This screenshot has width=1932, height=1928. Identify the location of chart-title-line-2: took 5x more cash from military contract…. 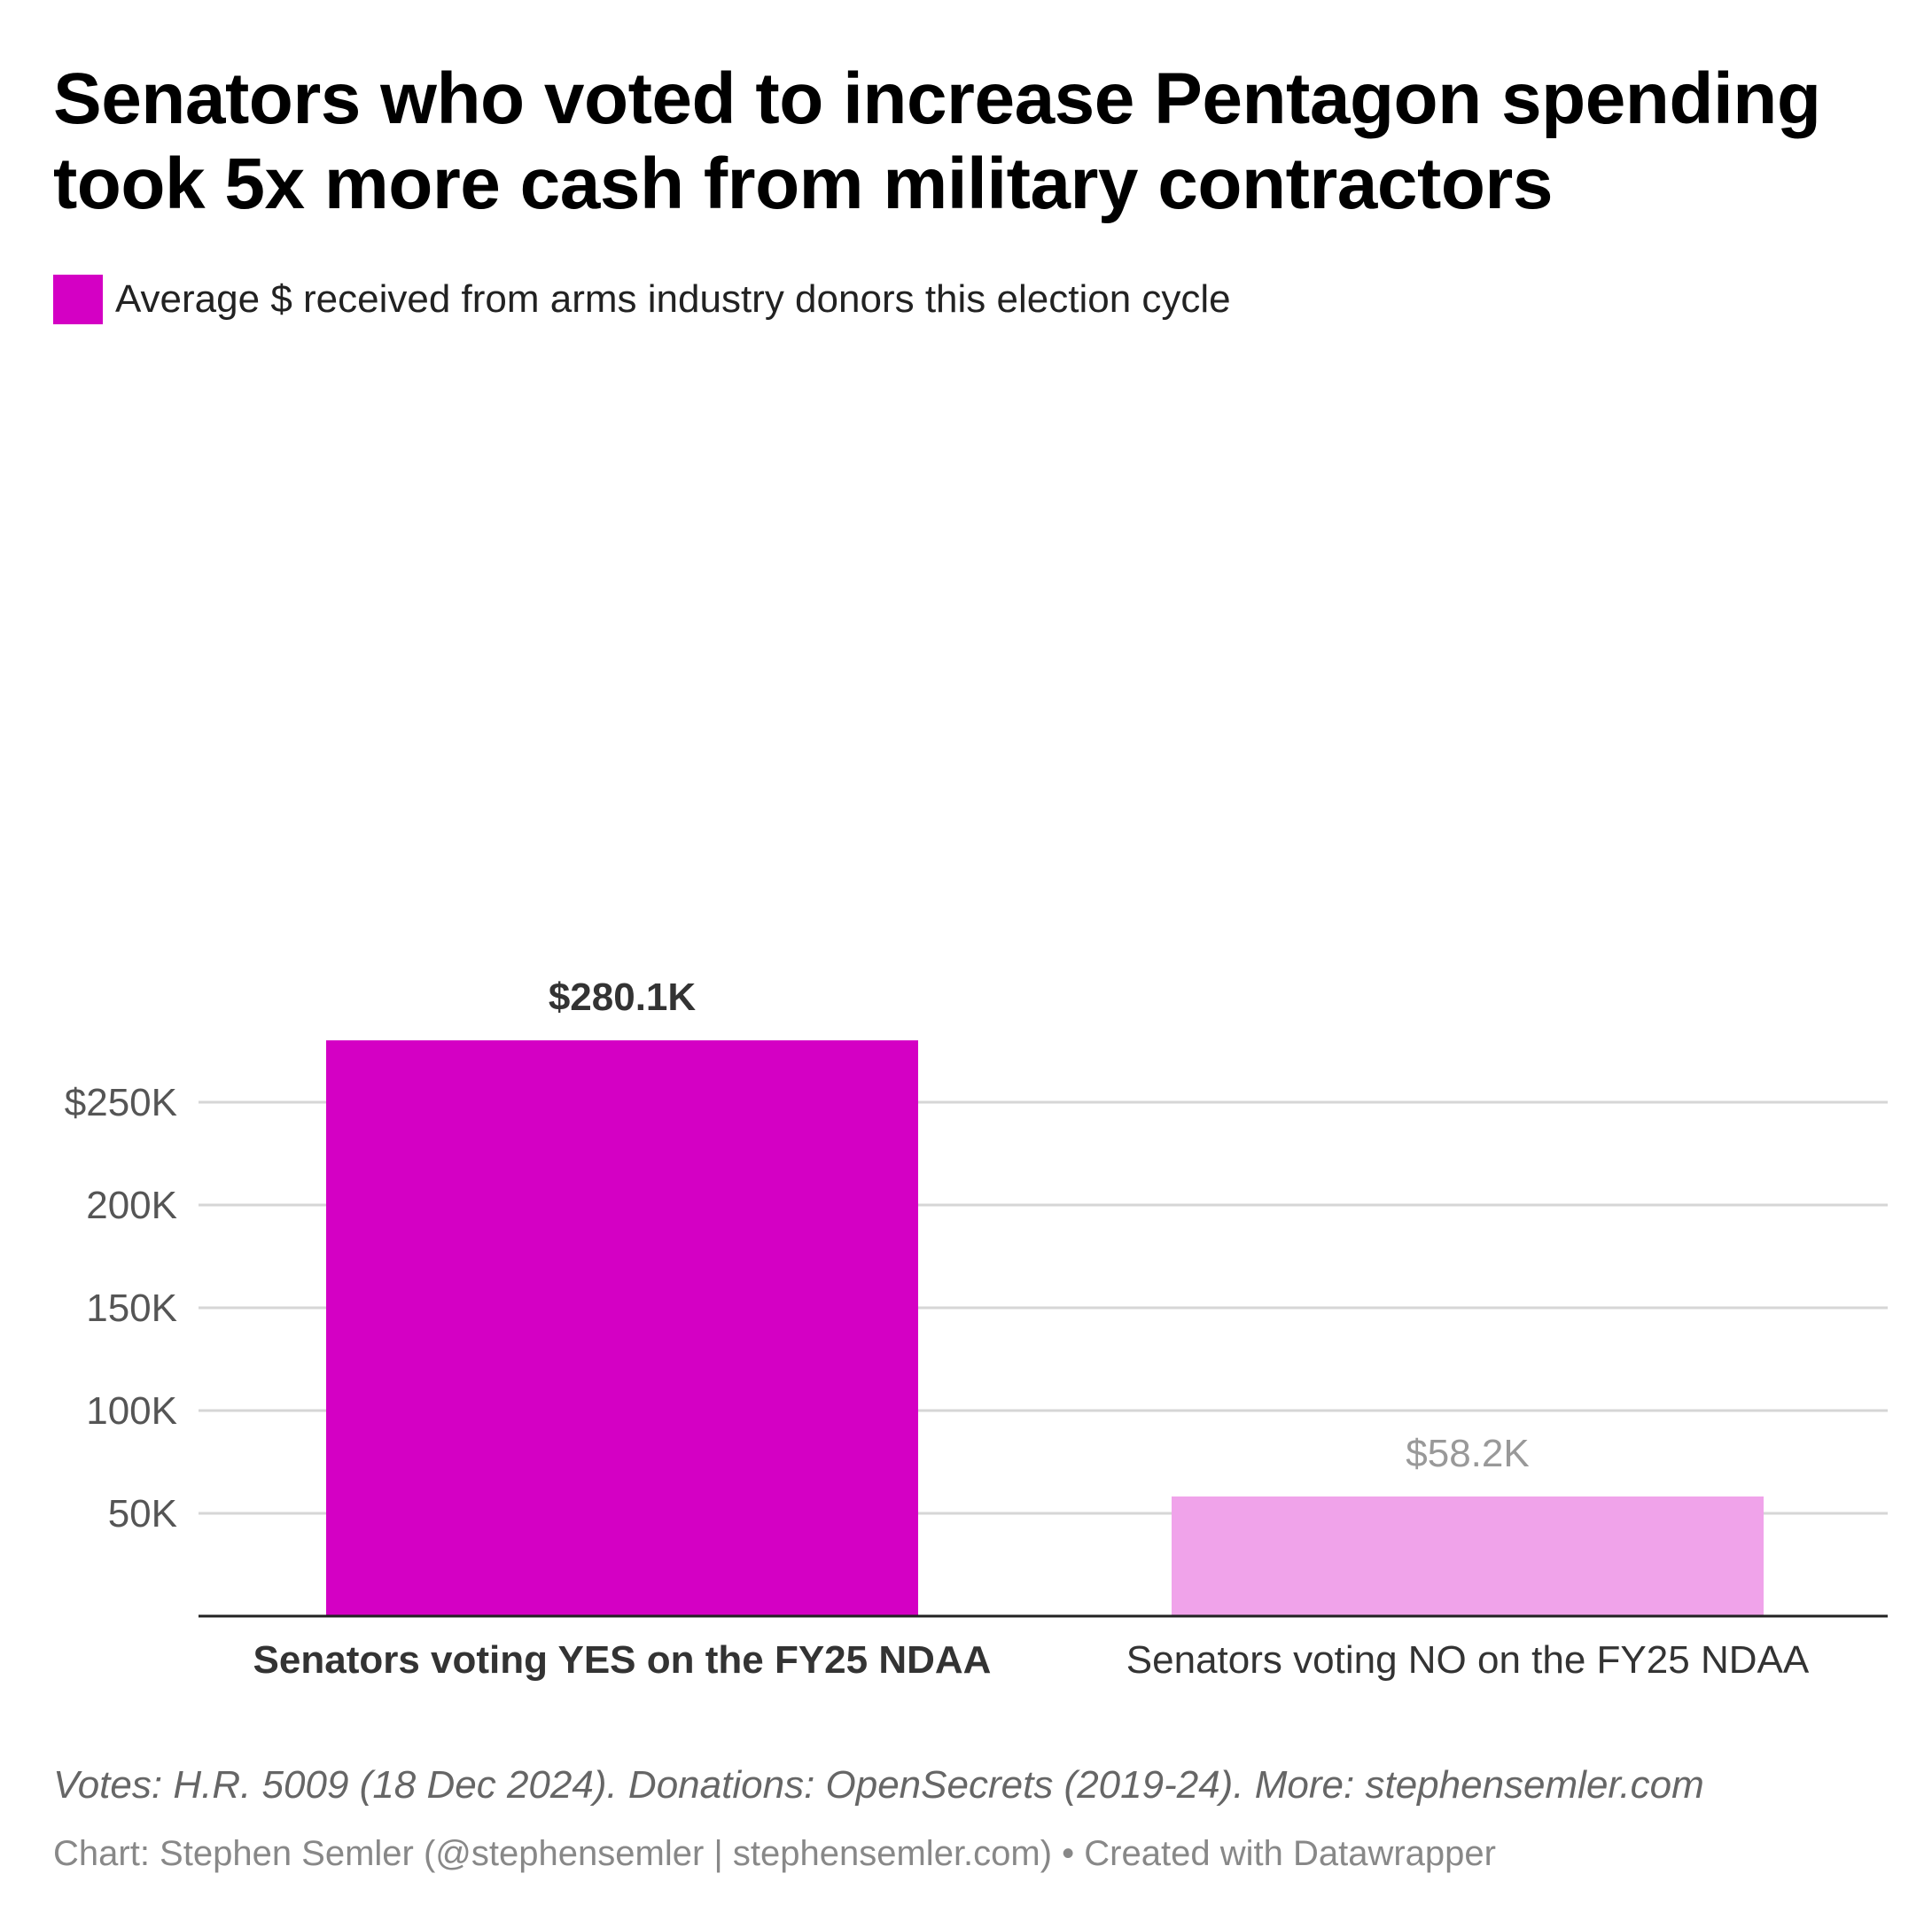
(803, 183).